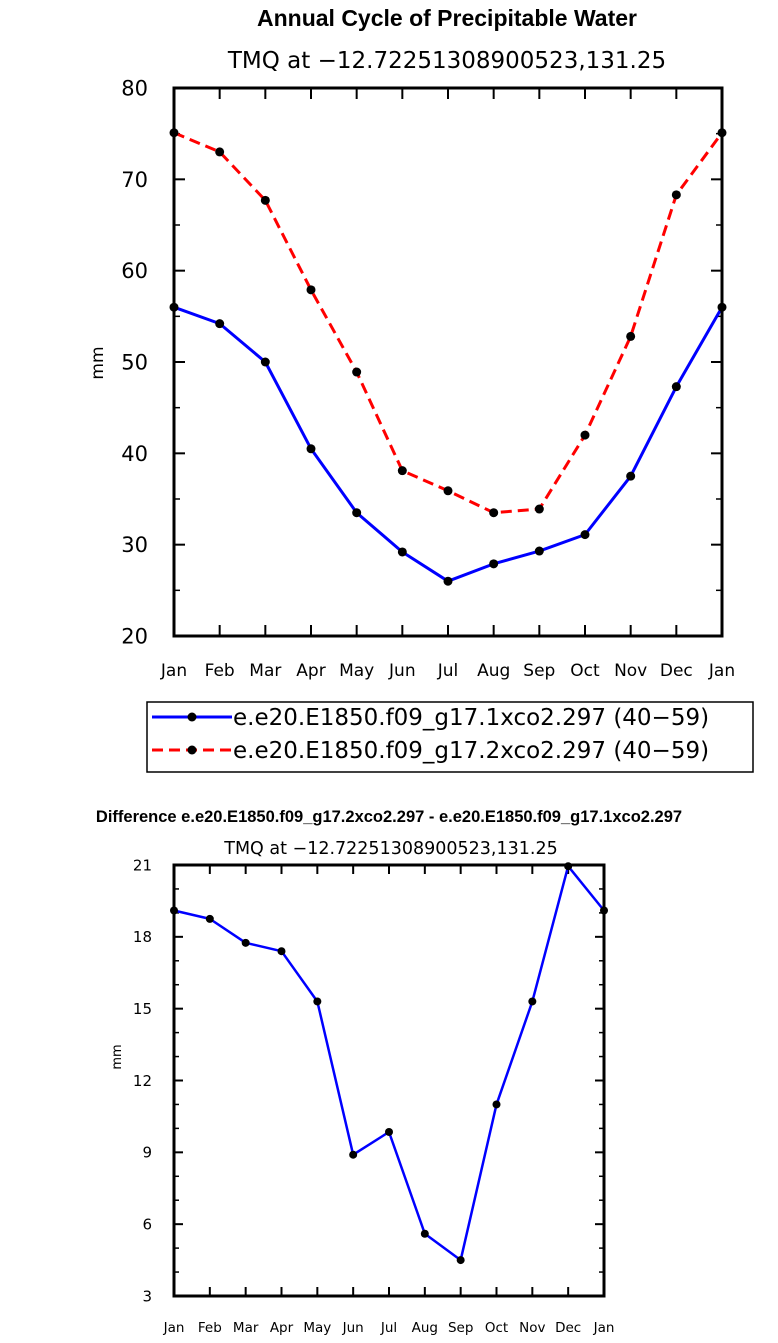 The image size is (778, 1343). Describe the element at coordinates (246, 1328) in the screenshot. I see `chart-2-xtick-label: Mar` at that location.